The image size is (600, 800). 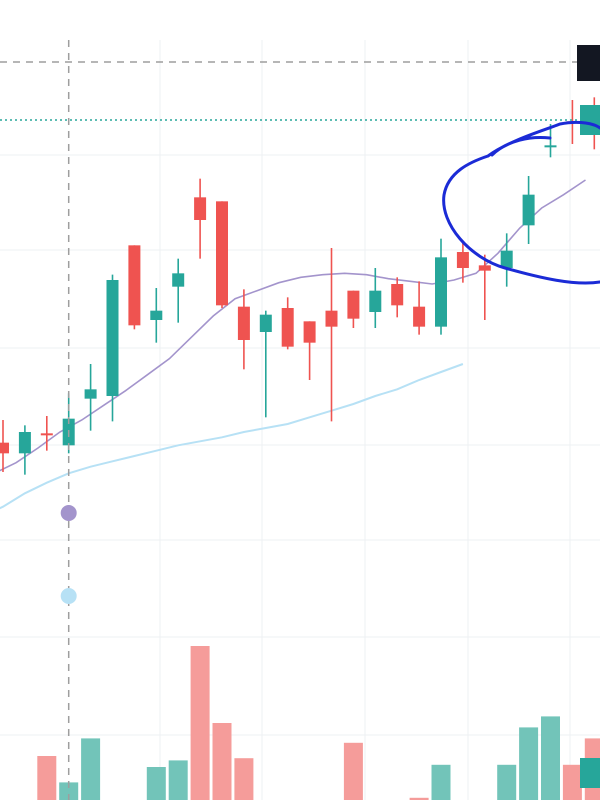 What do you see at coordinates (232, 436) in the screenshot?
I see `ma-long-line` at bounding box center [232, 436].